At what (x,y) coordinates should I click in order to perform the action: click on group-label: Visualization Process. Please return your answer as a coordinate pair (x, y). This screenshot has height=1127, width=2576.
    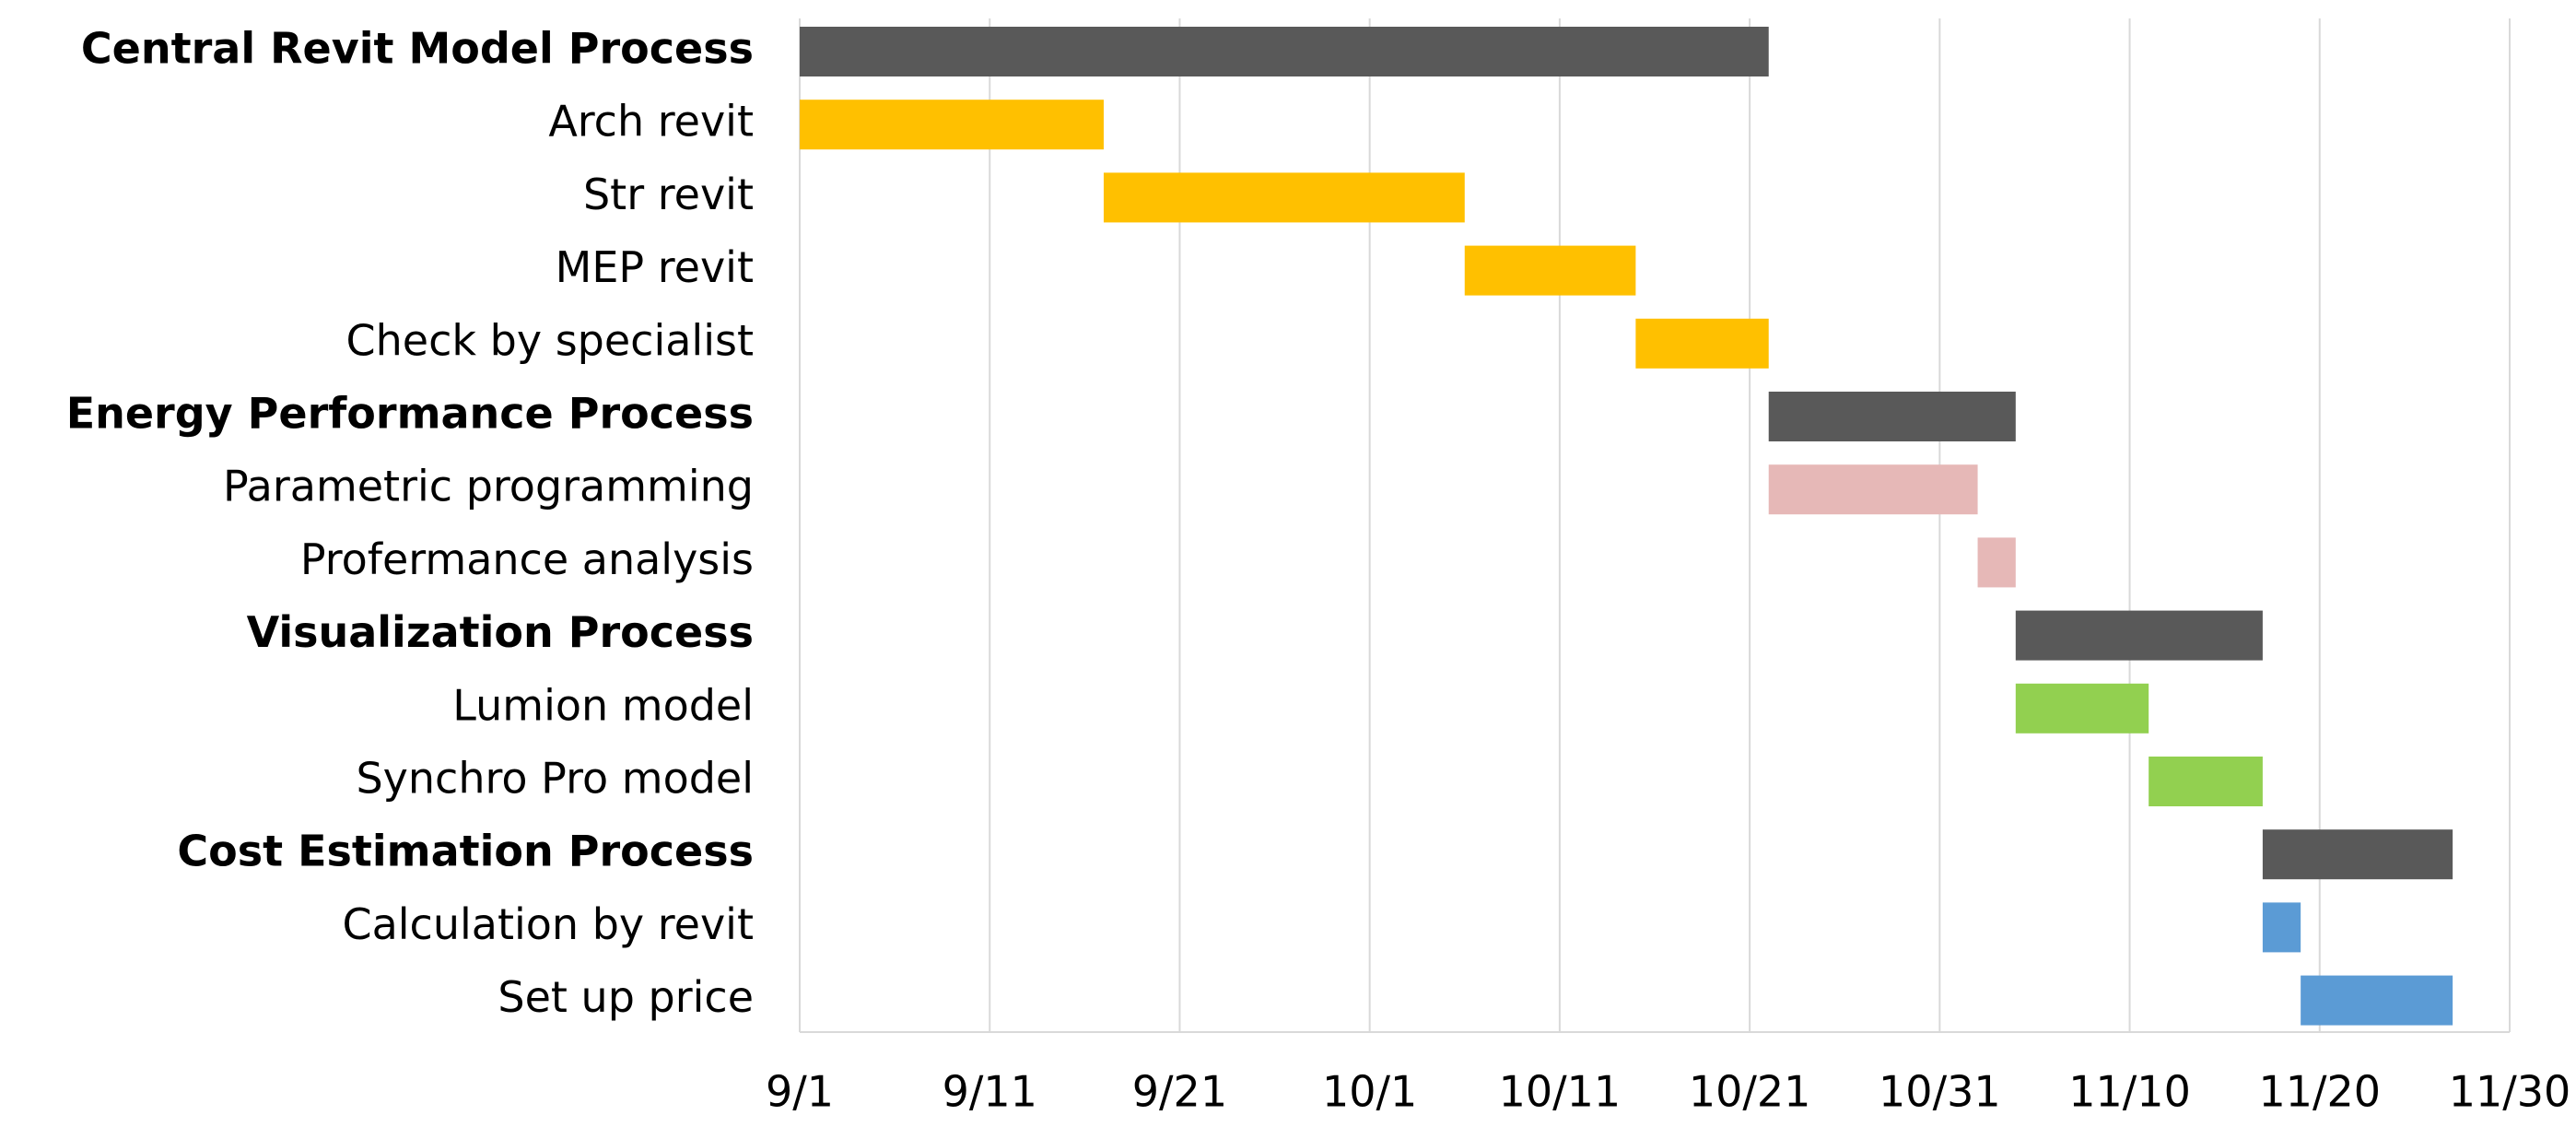
    Looking at the image, I should click on (500, 632).